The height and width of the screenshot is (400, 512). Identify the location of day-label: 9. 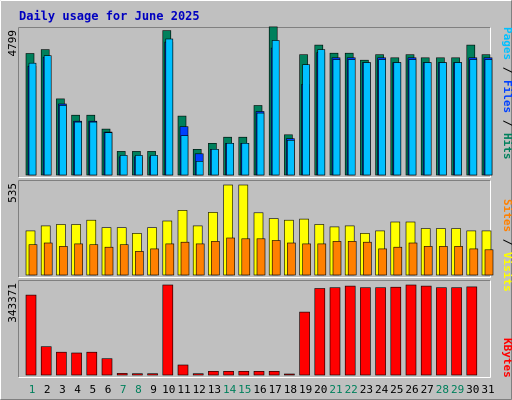
(153, 389).